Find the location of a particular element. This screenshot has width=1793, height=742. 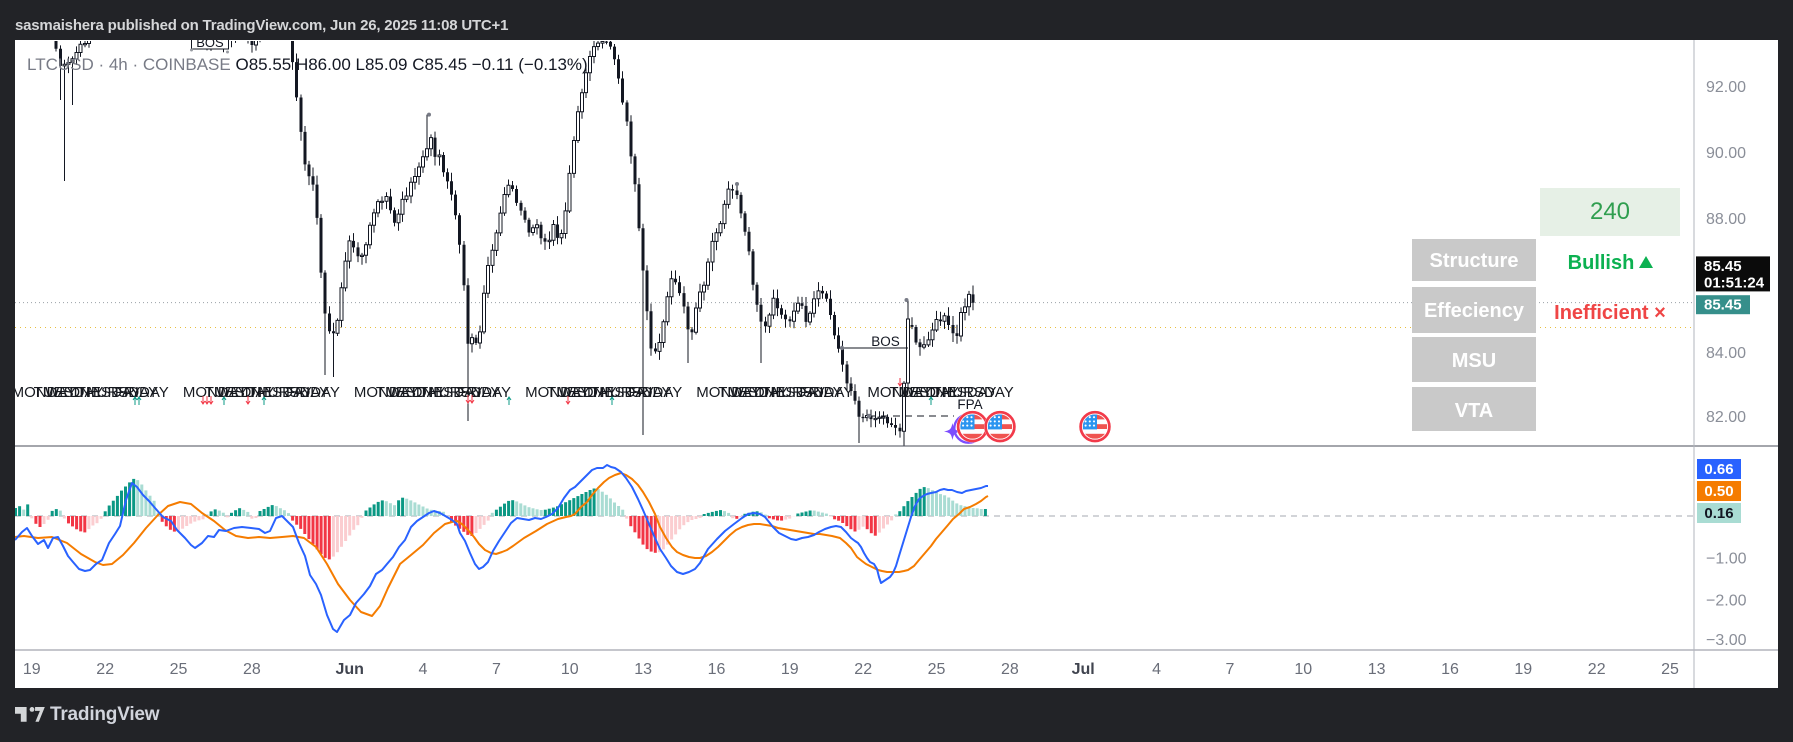

svg-text: Jul is located at coordinates (1083, 669).